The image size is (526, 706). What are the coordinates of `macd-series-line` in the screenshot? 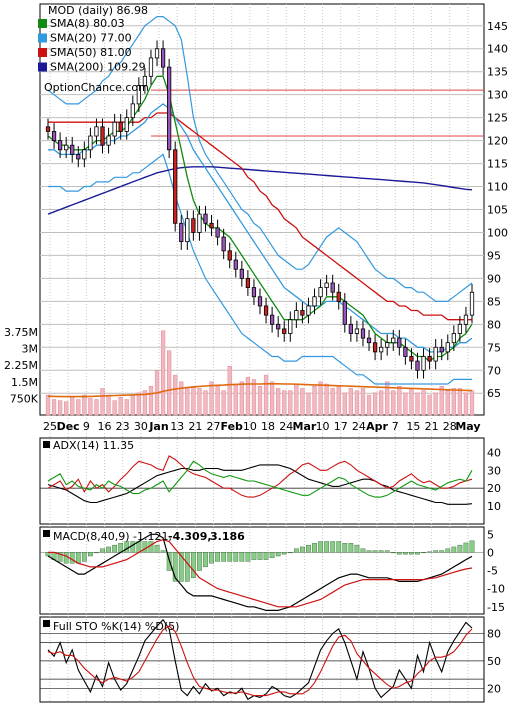 It's located at (260, 573).